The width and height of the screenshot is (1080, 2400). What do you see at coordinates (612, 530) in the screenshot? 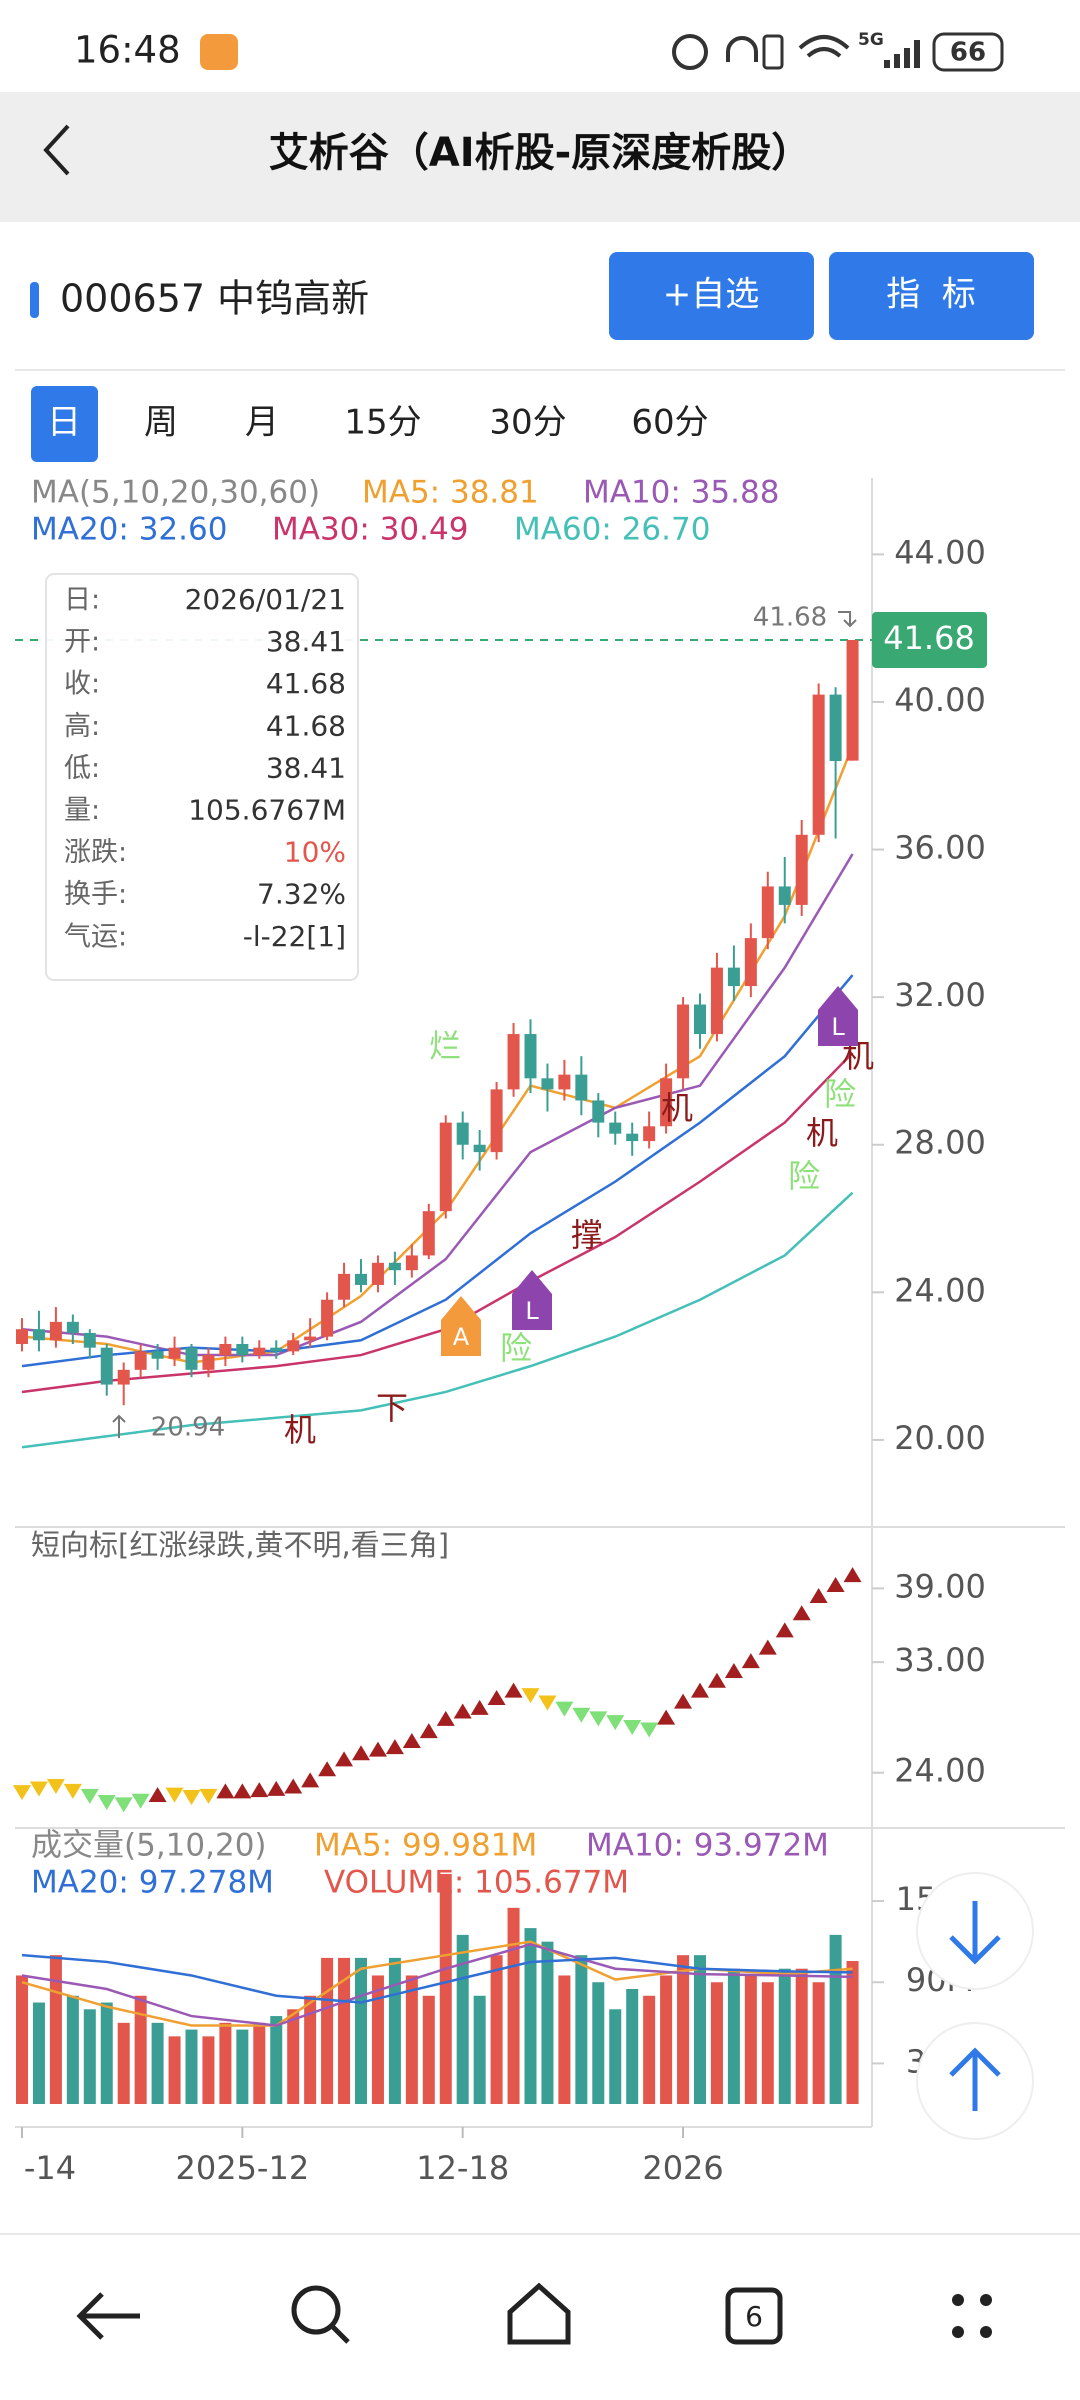
I see `ma-legend: MA60: 26.70` at bounding box center [612, 530].